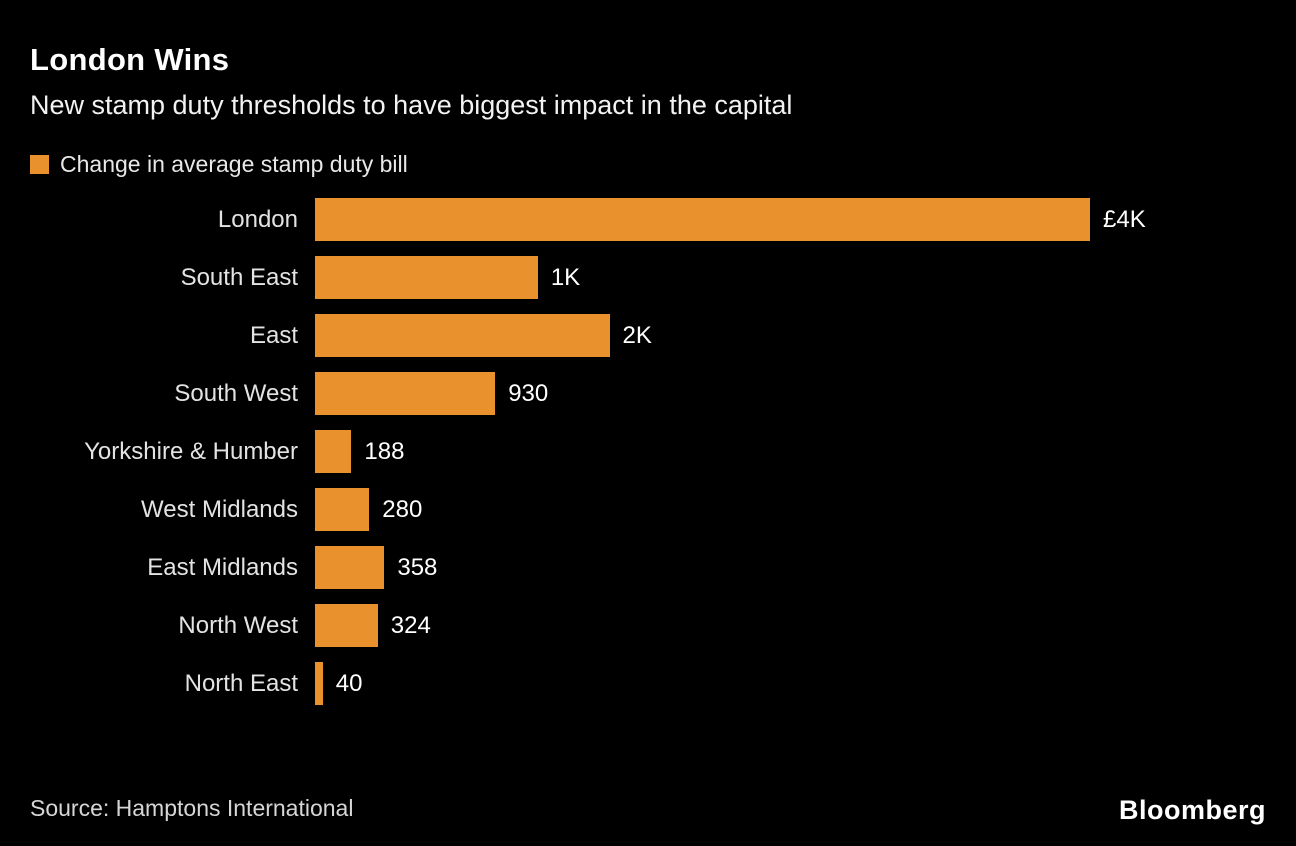 The height and width of the screenshot is (846, 1296). What do you see at coordinates (528, 393) in the screenshot?
I see `value-label: 930` at bounding box center [528, 393].